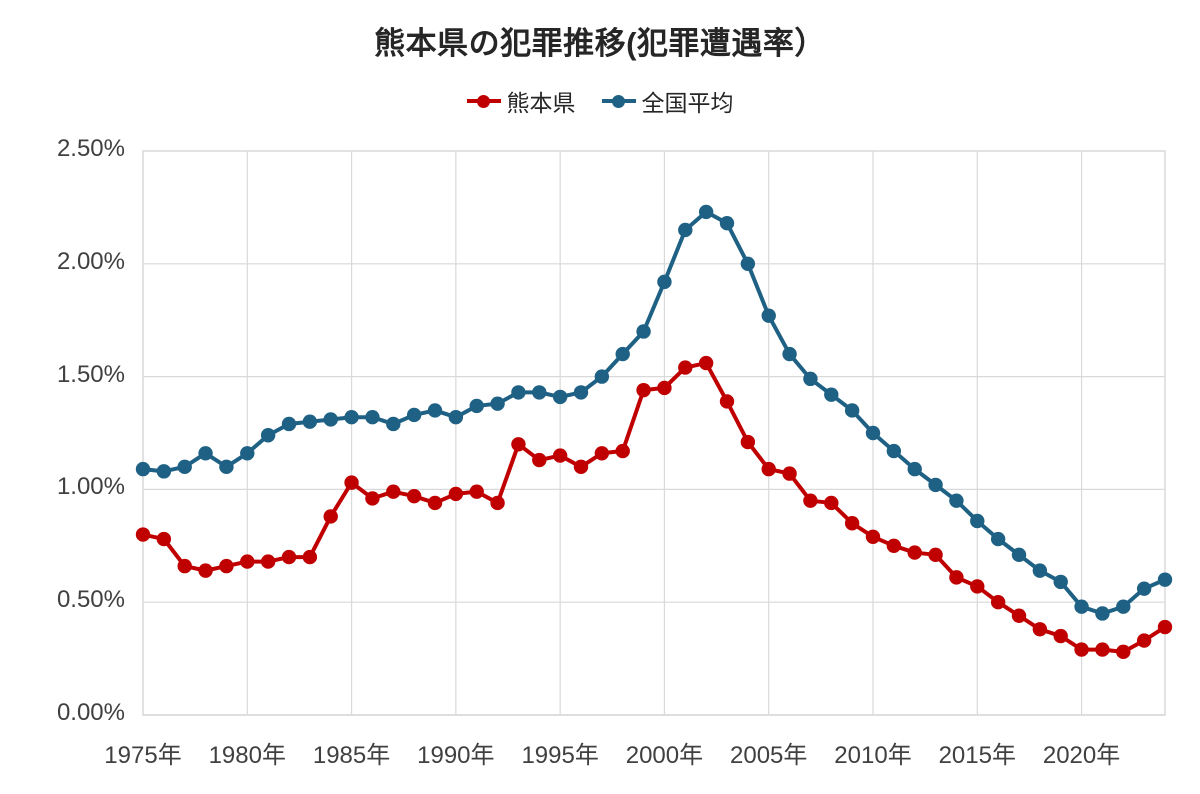 This screenshot has width=1200, height=794. What do you see at coordinates (90, 712) in the screenshot?
I see `y-axis-tick-label: 0.00%` at bounding box center [90, 712].